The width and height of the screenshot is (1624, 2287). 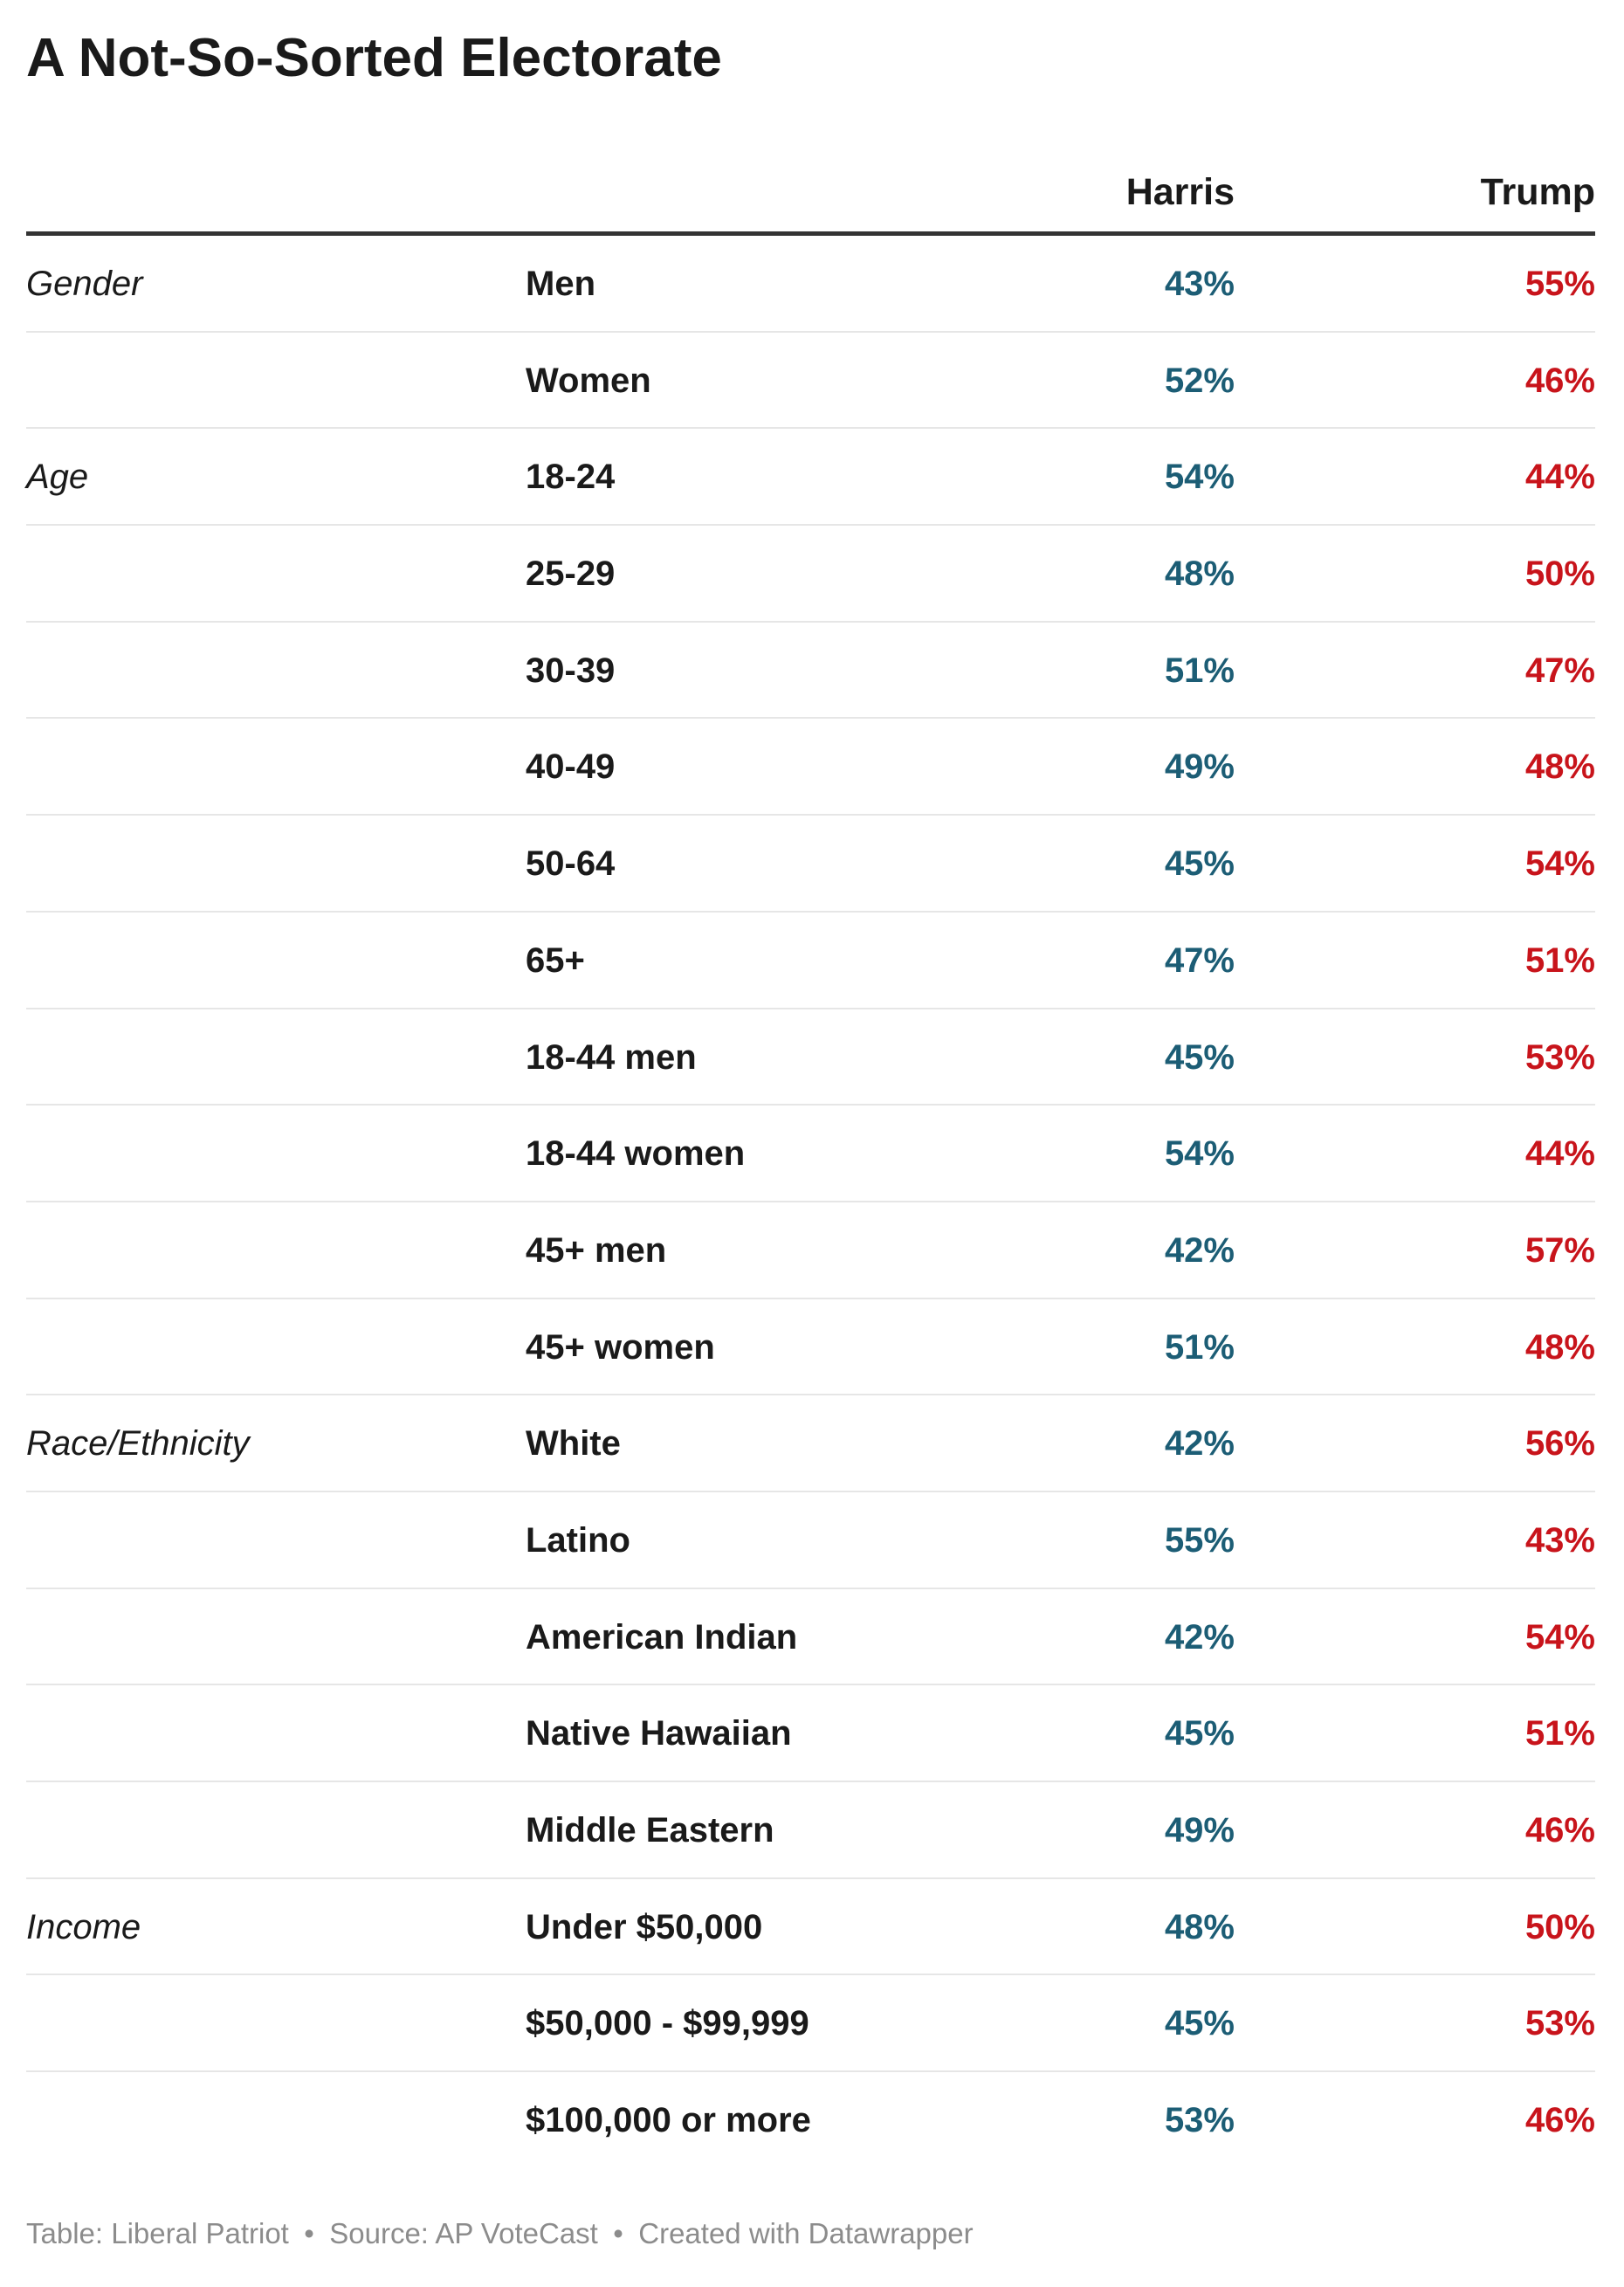 I want to click on column-header-harris: Harris, so click(x=1180, y=192).